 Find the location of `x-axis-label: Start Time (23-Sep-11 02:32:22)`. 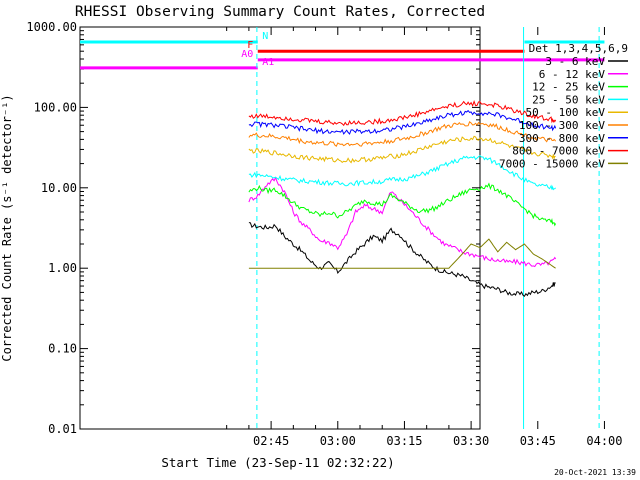

x-axis-label: Start Time (23-Sep-11 02:32:22) is located at coordinates (277, 462).